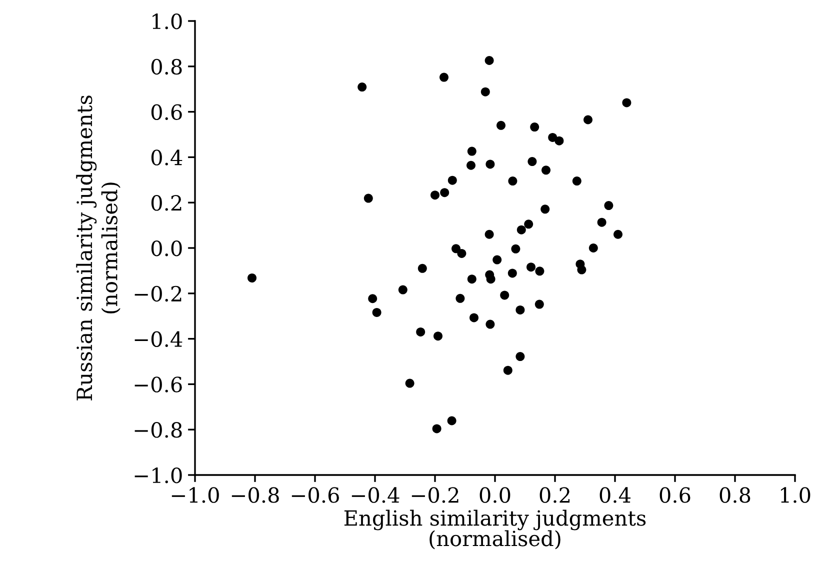 The height and width of the screenshot is (588, 822). Describe the element at coordinates (795, 495) in the screenshot. I see `x-tick-label: 1.0` at that location.